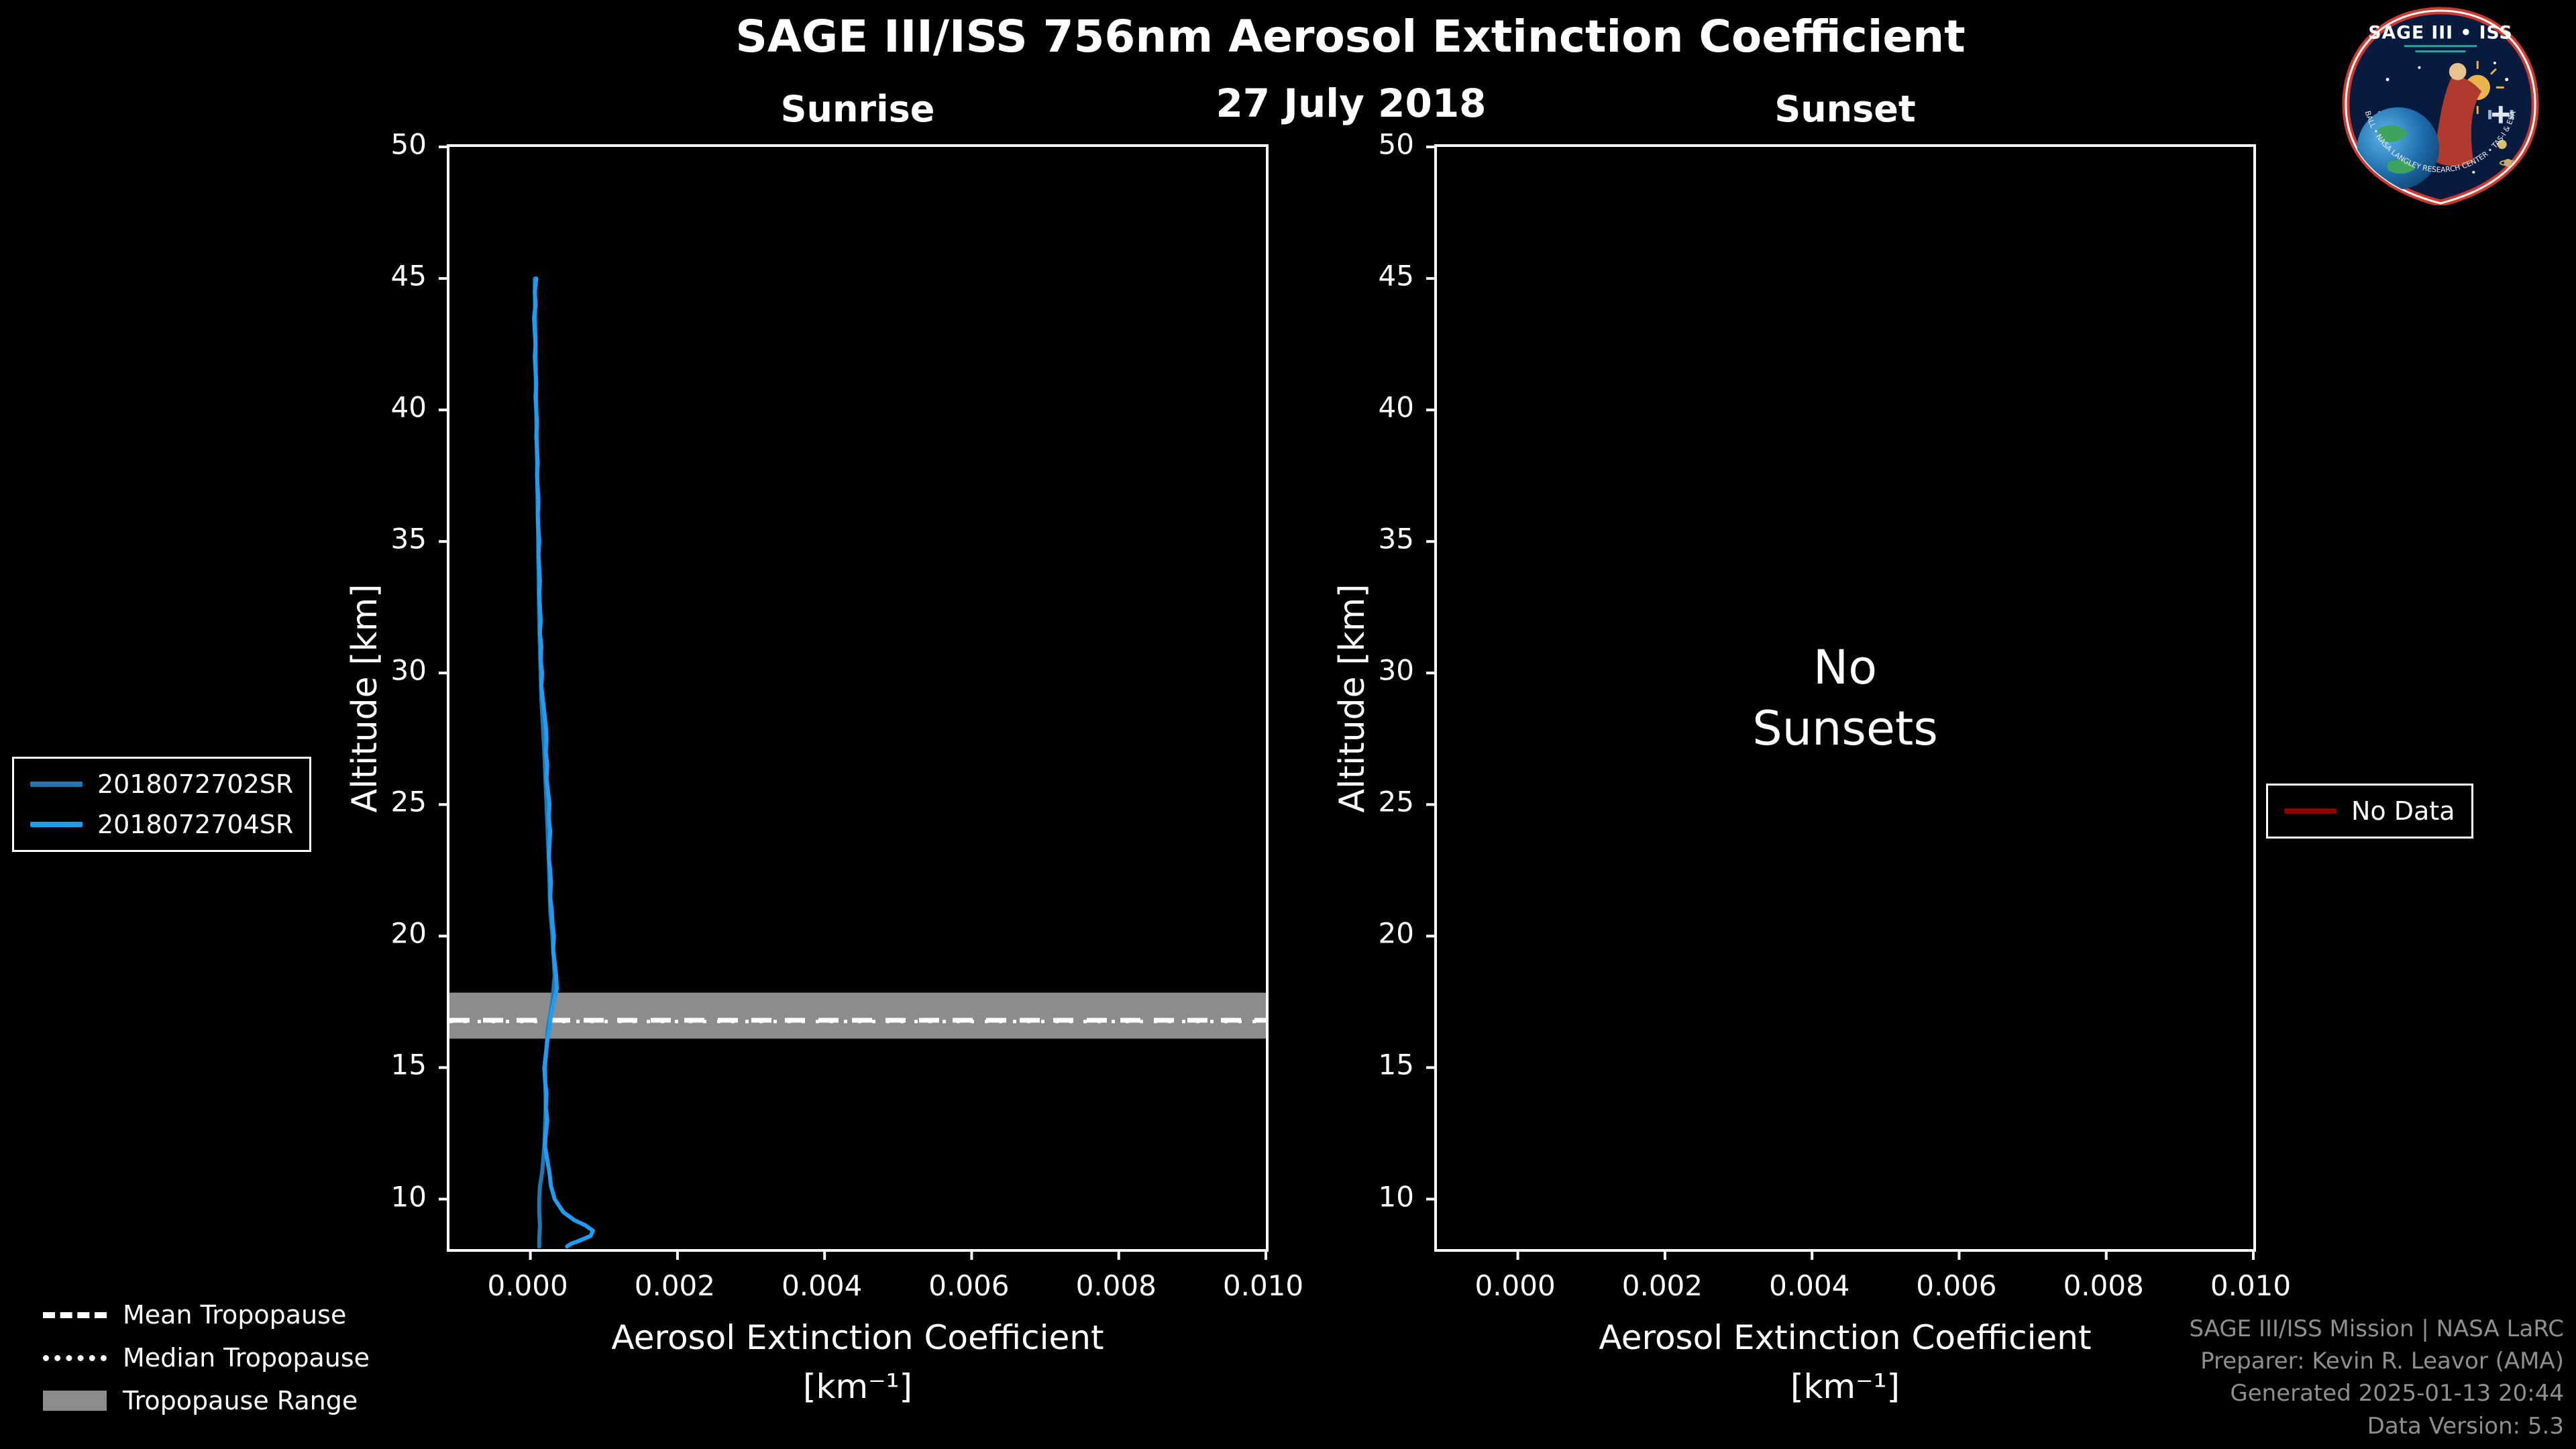 This screenshot has height=1449, width=2576. What do you see at coordinates (1845, 697) in the screenshot?
I see `no-sunsets-annotation: No Sunsets` at bounding box center [1845, 697].